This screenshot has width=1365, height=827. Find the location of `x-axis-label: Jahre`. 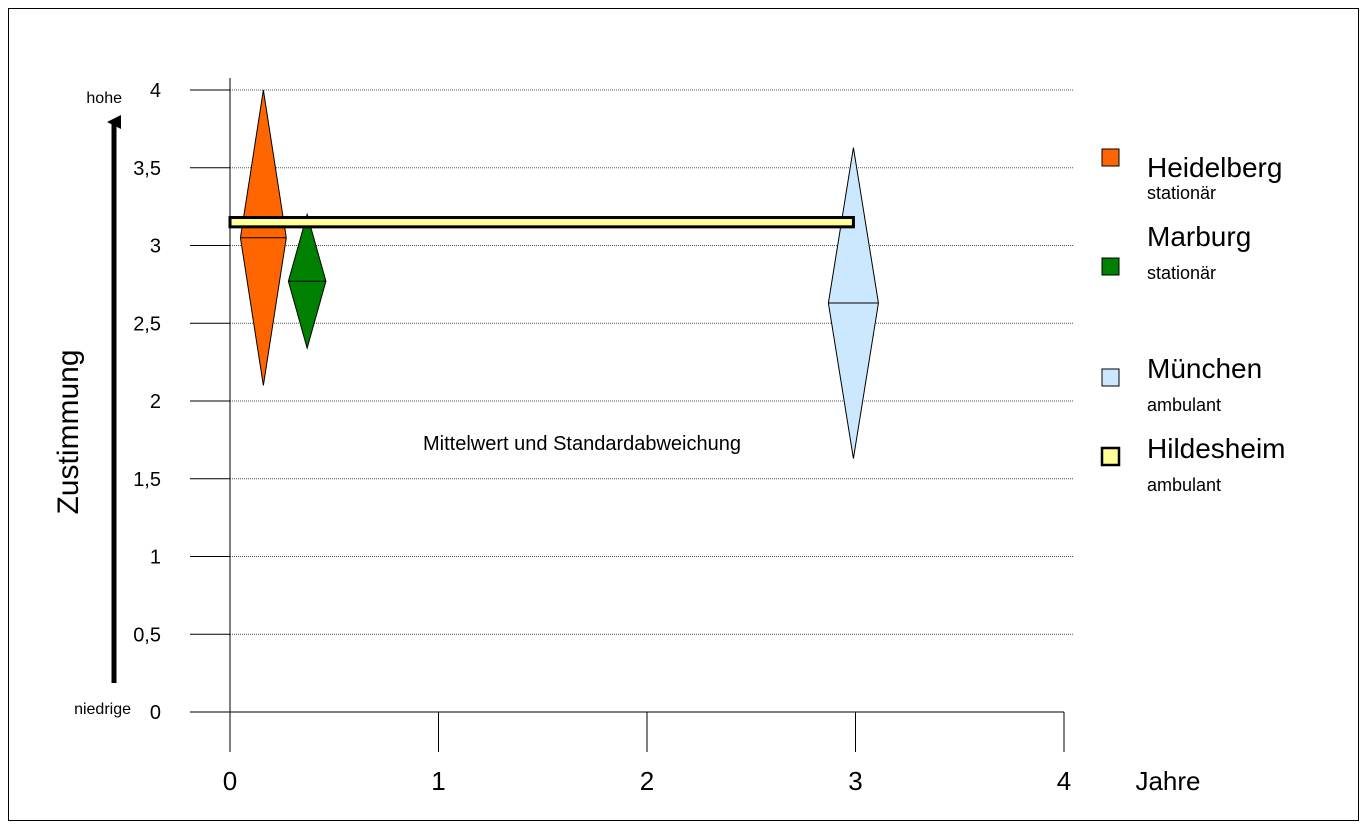

x-axis-label: Jahre is located at coordinates (1167, 781).